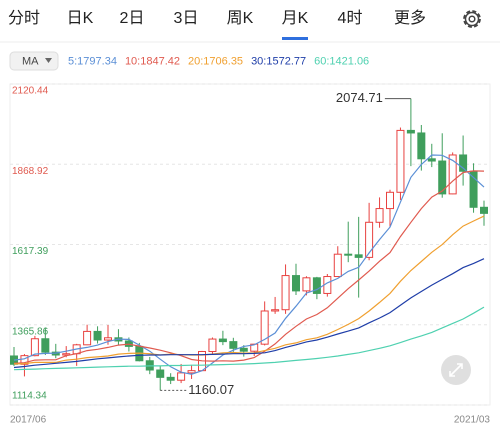 Image resolution: width=500 pixels, height=428 pixels. I want to click on y-tick-label: 1868.92, so click(30, 171).